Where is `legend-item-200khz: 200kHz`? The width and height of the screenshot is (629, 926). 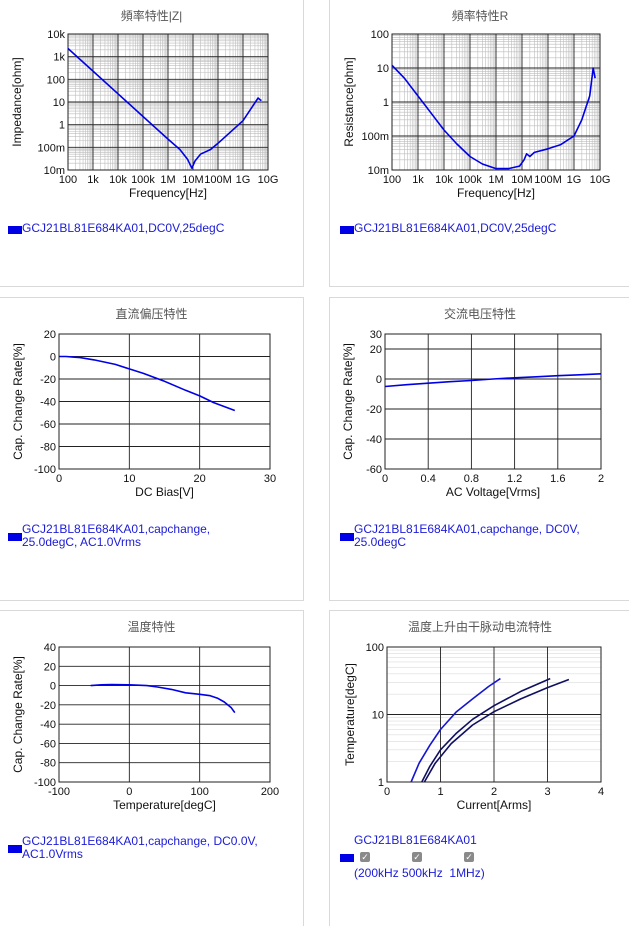 legend-item-200khz: 200kHz is located at coordinates (378, 873).